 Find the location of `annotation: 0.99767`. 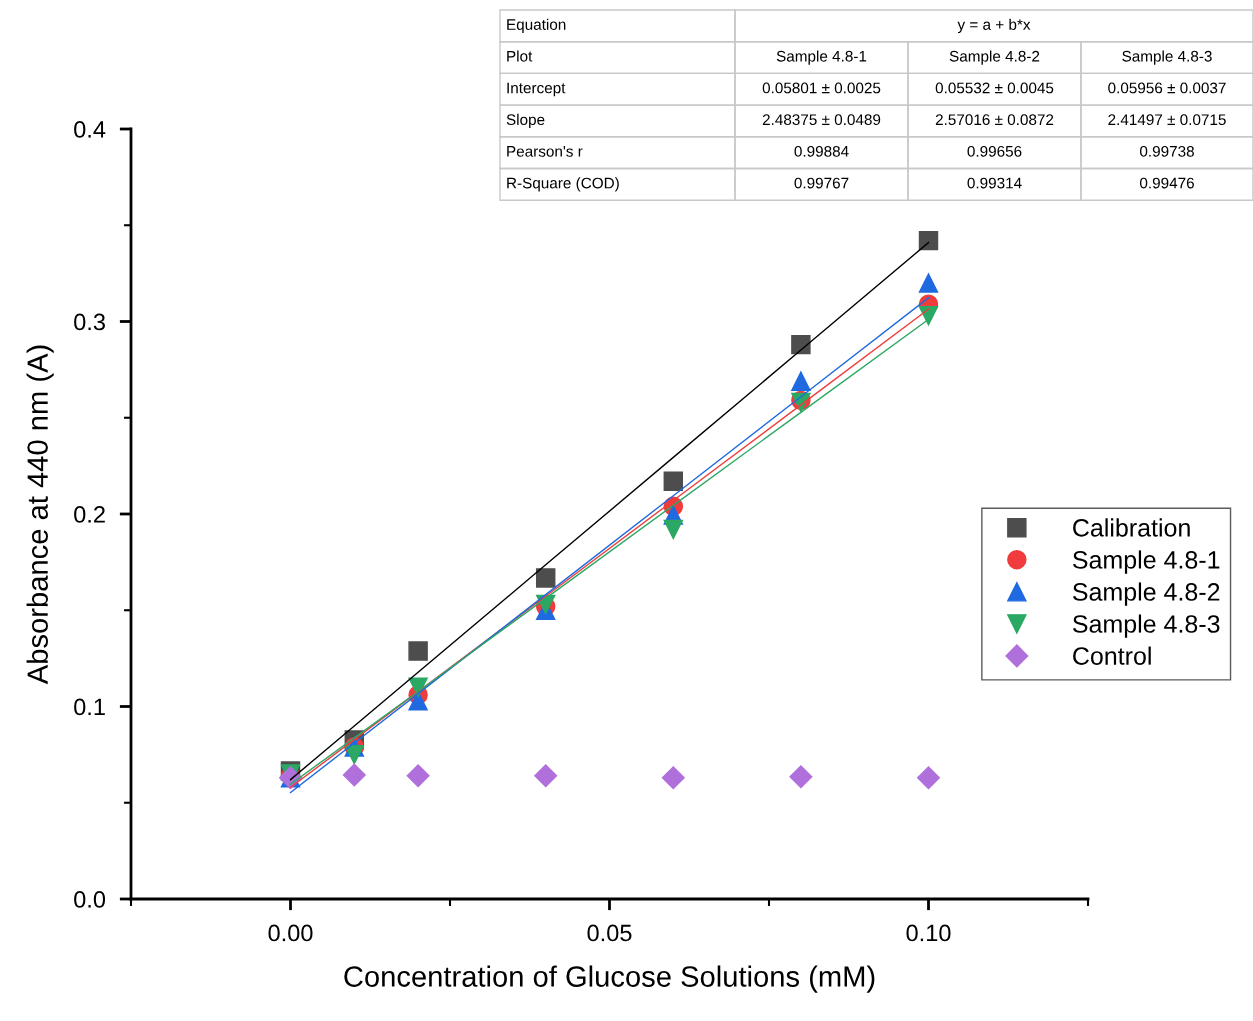

annotation: 0.99767 is located at coordinates (821, 183).